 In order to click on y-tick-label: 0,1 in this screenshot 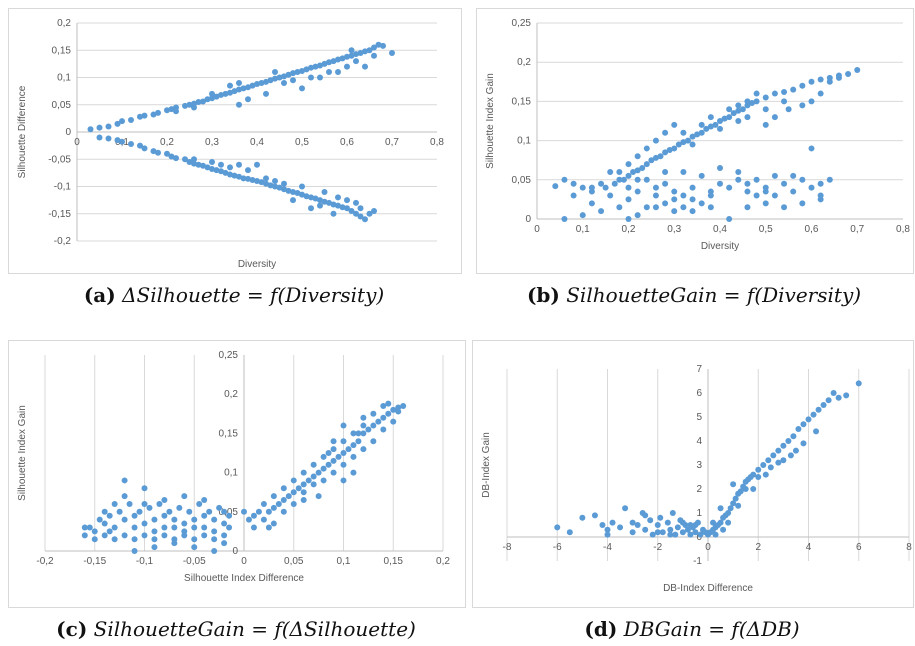, I will do `click(524, 141)`.